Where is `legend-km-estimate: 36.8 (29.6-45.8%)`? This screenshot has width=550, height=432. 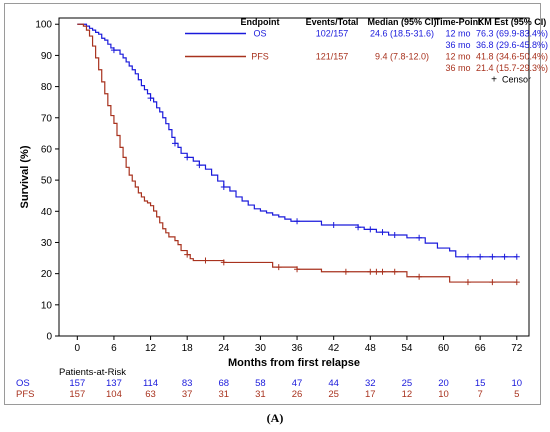 legend-km-estimate: 36.8 (29.6-45.8%) is located at coordinates (512, 45).